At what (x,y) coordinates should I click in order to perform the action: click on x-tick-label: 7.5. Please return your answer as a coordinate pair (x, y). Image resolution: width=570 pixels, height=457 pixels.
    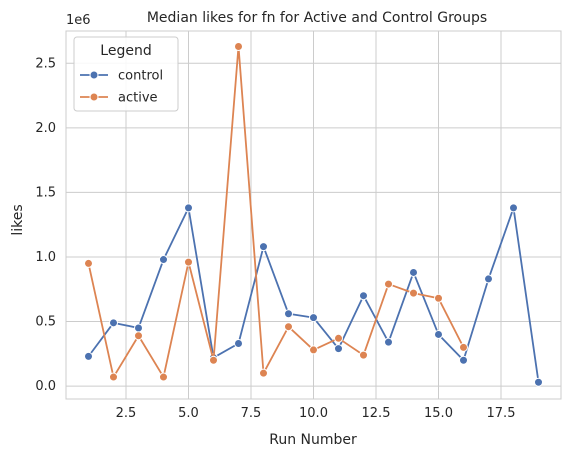
    Looking at the image, I should click on (251, 413).